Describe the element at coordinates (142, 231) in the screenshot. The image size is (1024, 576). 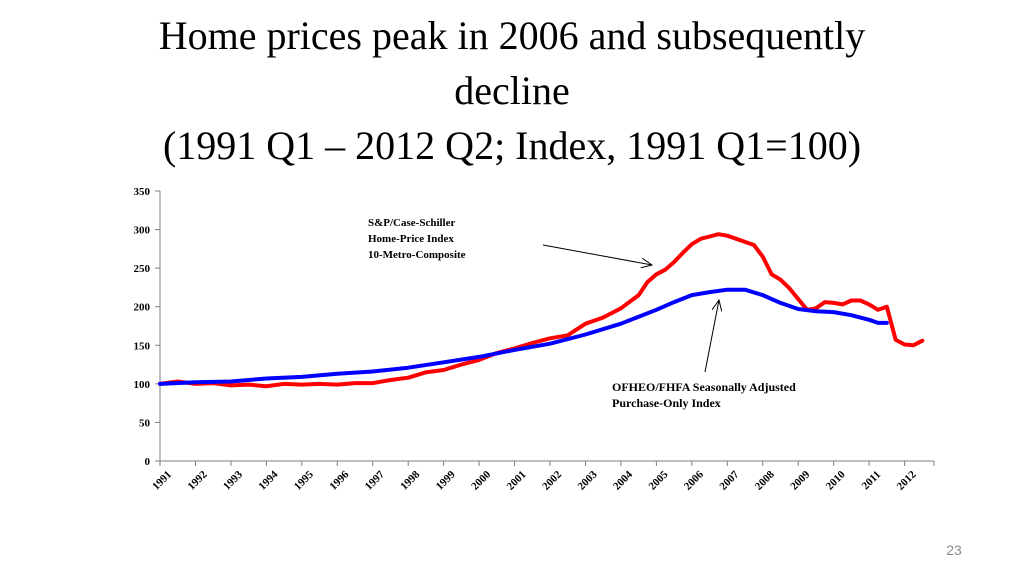
I see `y-tick-label: 300` at that location.